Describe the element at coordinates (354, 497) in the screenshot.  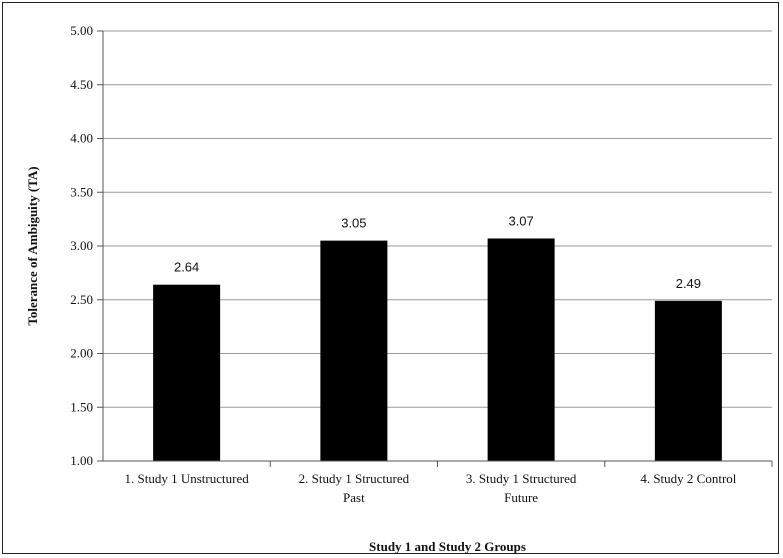
I see `x-category-label: Past` at that location.